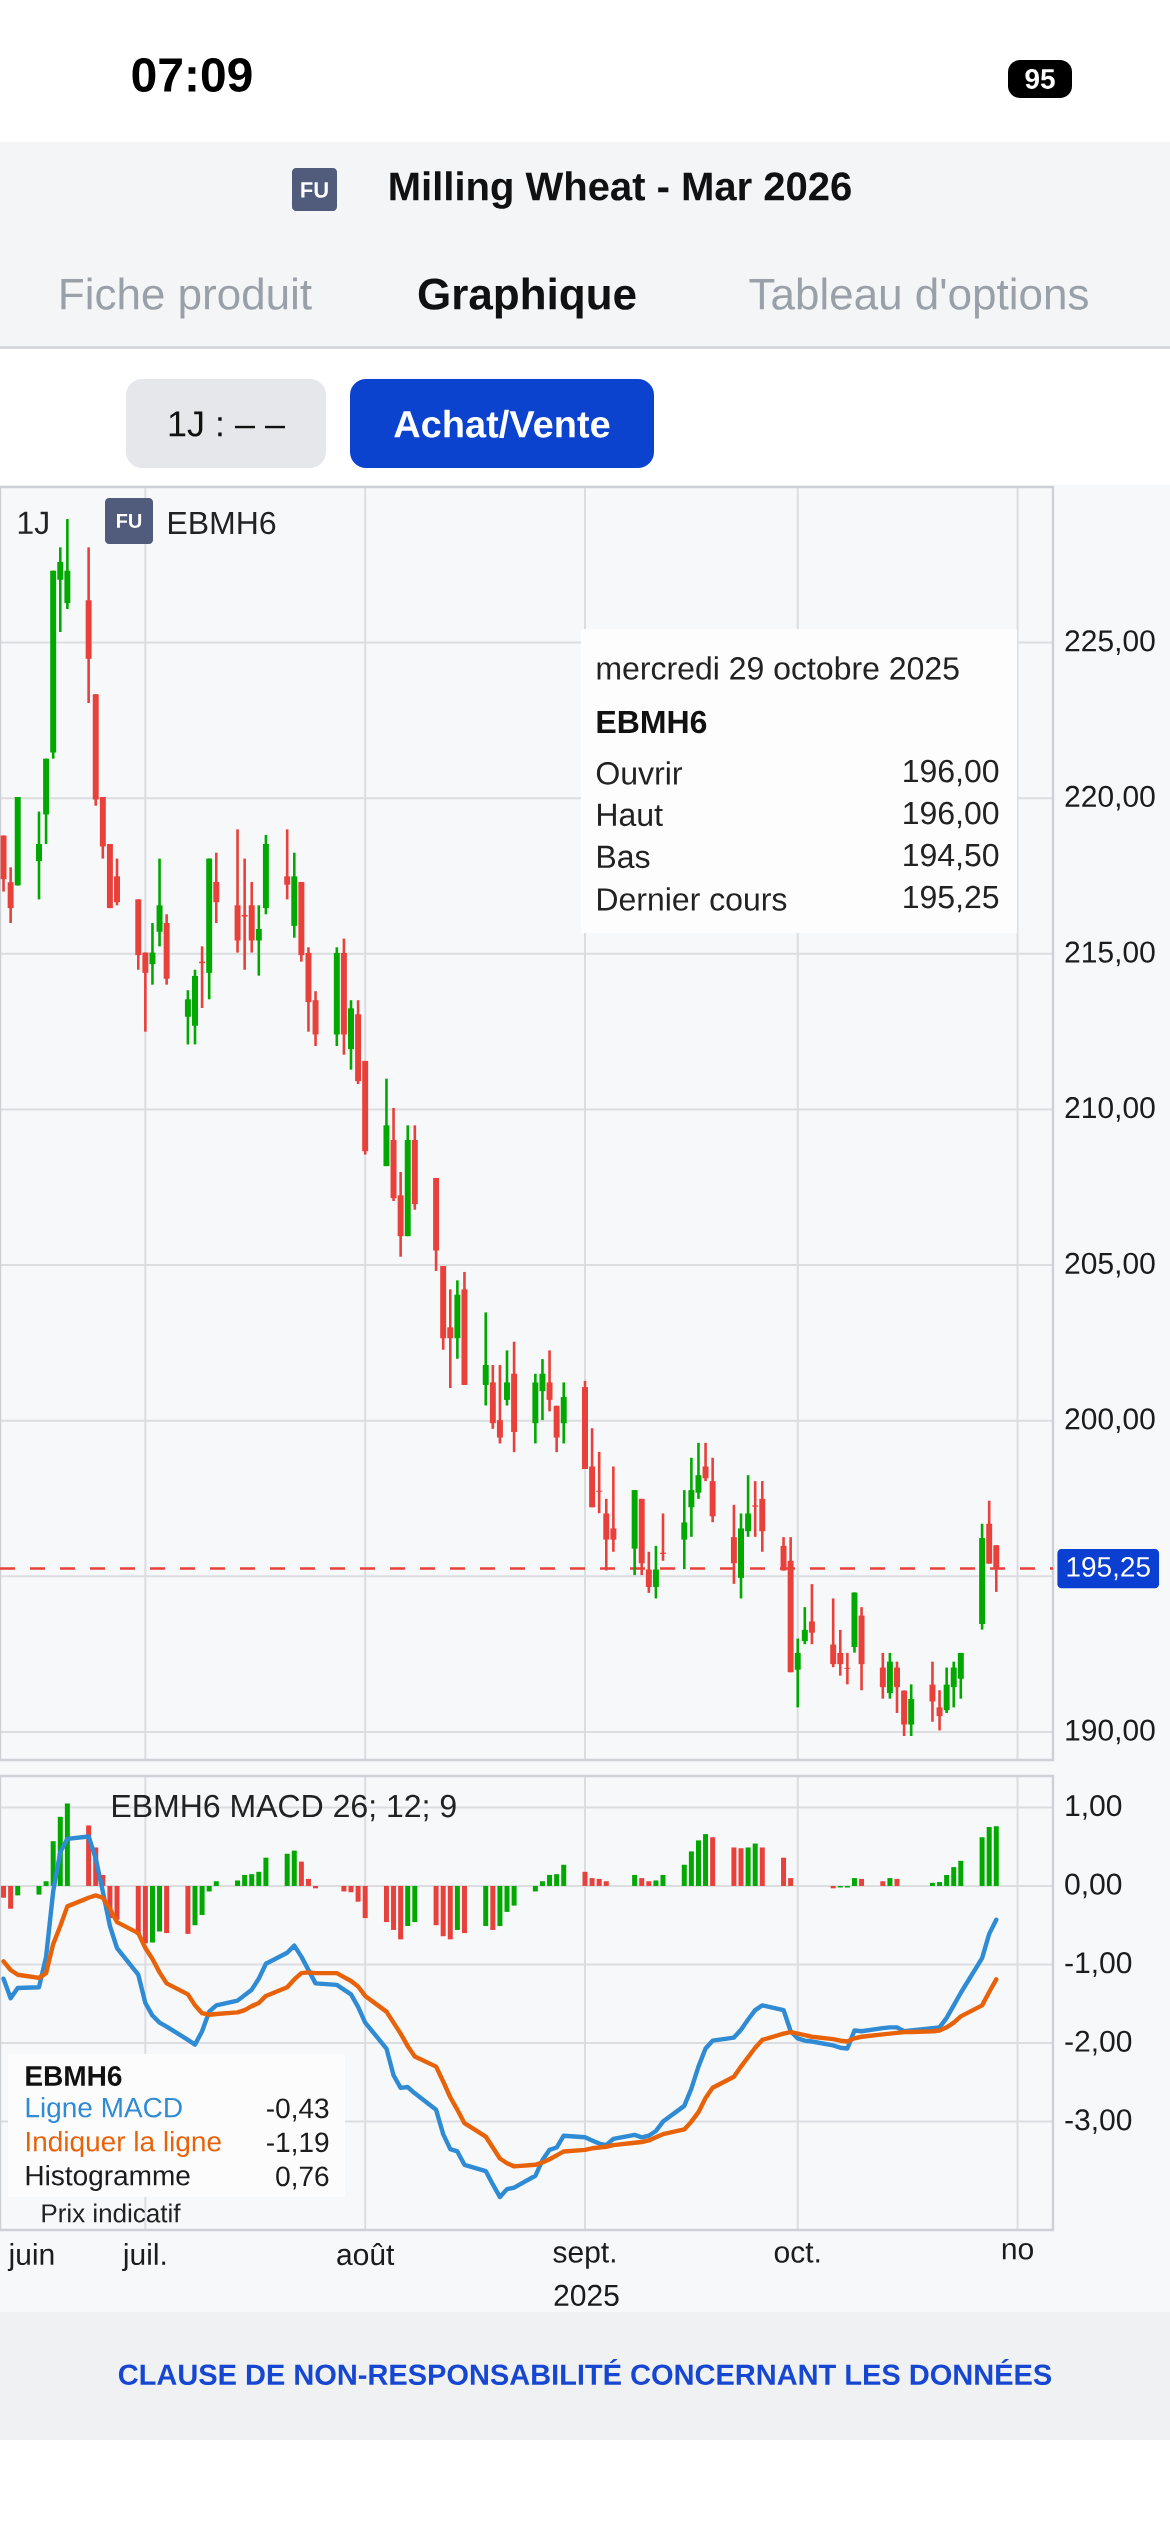 The width and height of the screenshot is (1170, 2532). Describe the element at coordinates (620, 190) in the screenshot. I see `chart-title: Milling Wheat - Mar 2026` at that location.